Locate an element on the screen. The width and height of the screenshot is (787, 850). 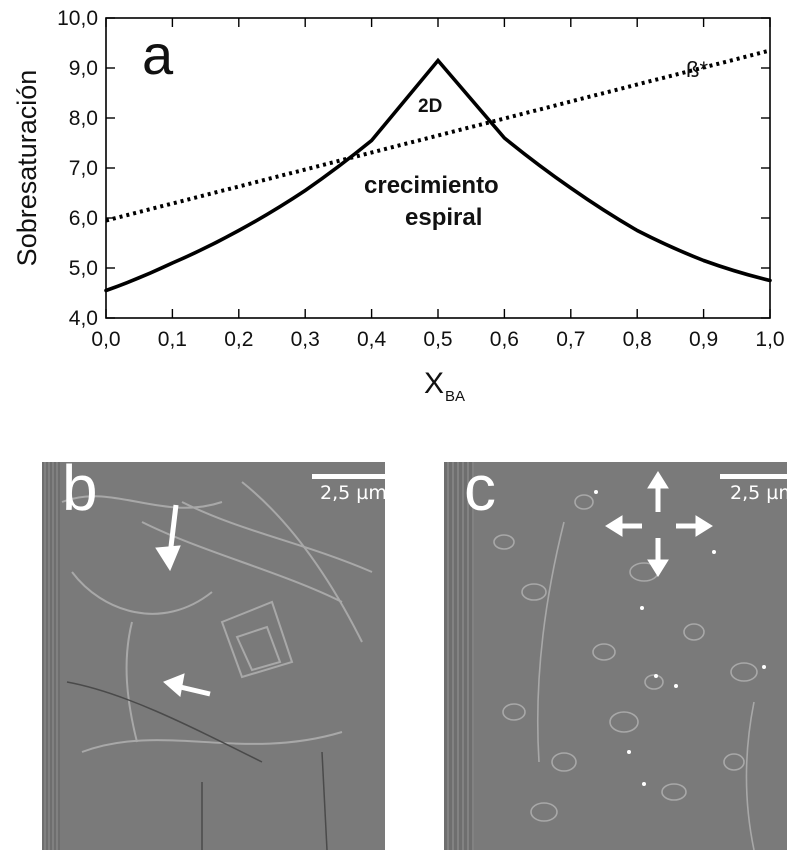
x-tick-label: 0,4 is located at coordinates (372, 339).